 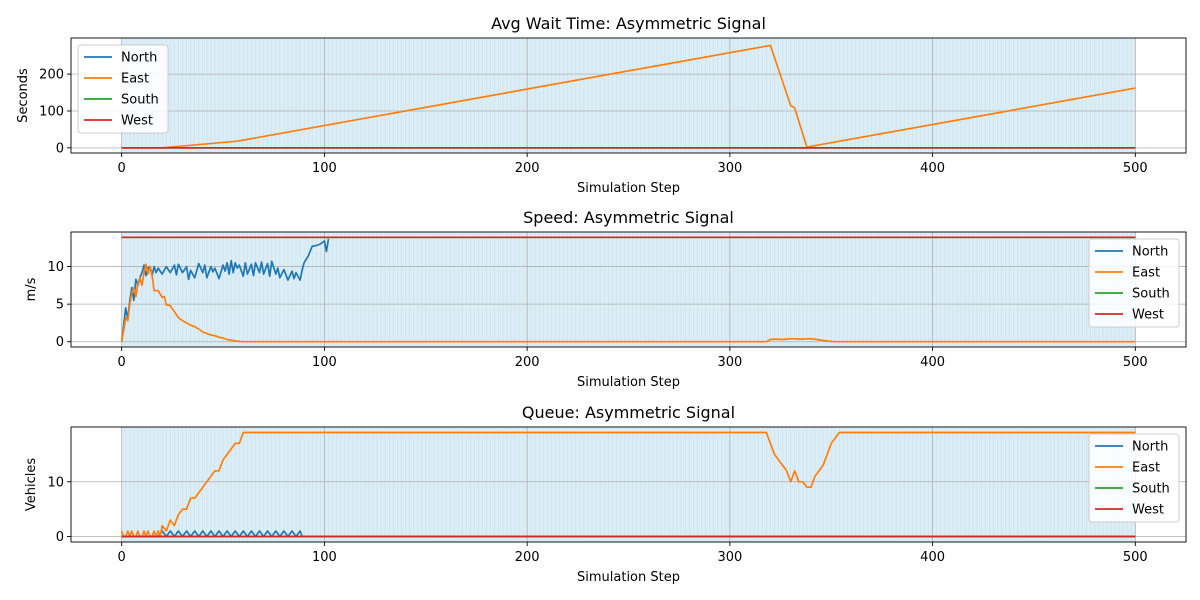 What do you see at coordinates (23, 95) in the screenshot?
I see `y-axis-label: Seconds` at bounding box center [23, 95].